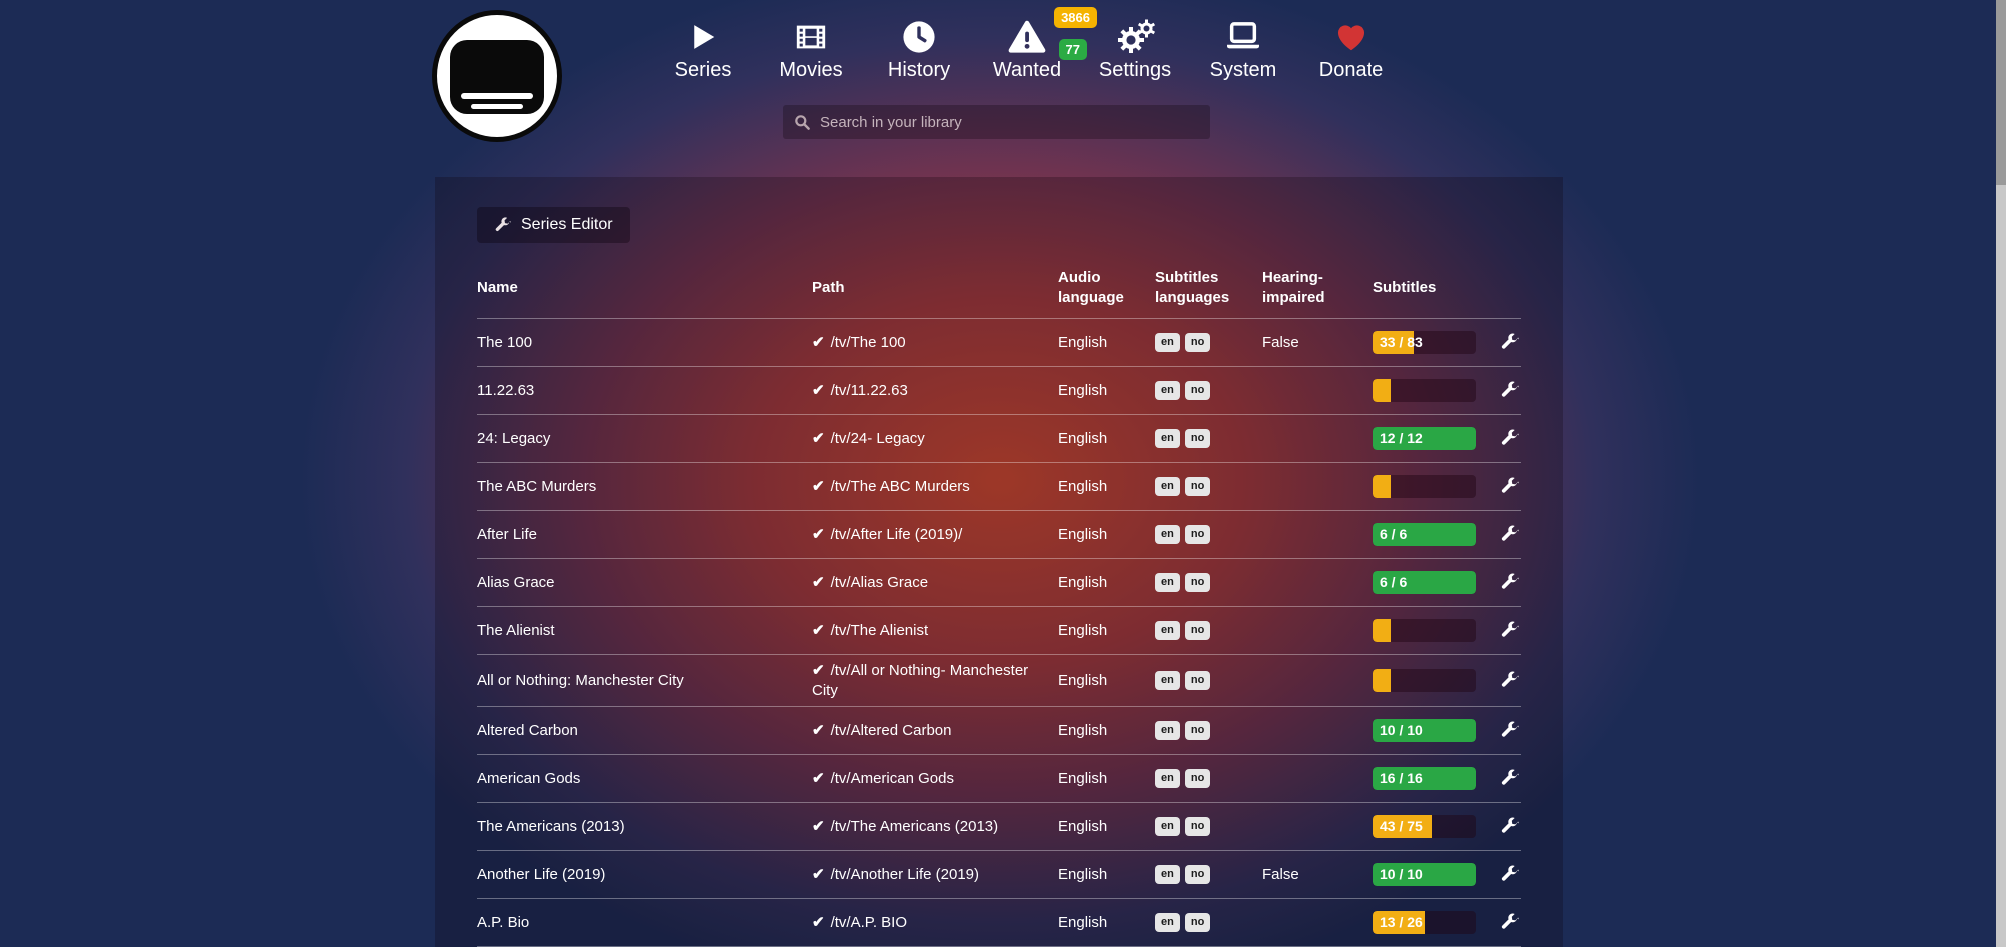  What do you see at coordinates (503, 922) in the screenshot?
I see `series-name-link: A.P. Bio` at bounding box center [503, 922].